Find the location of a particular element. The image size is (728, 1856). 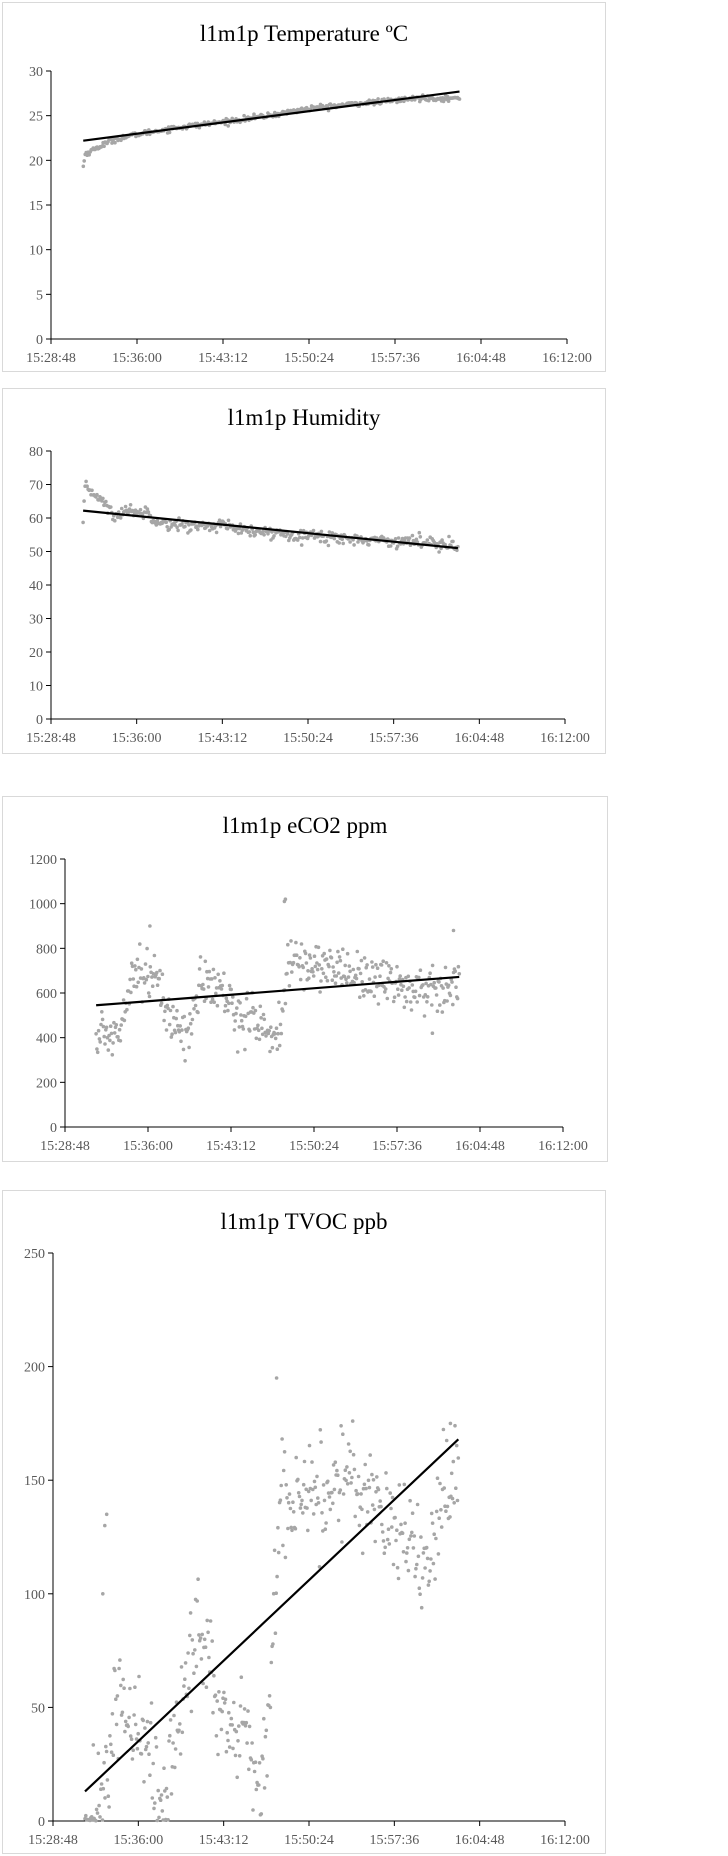

y-tick-label: 250 is located at coordinates (34, 1254).